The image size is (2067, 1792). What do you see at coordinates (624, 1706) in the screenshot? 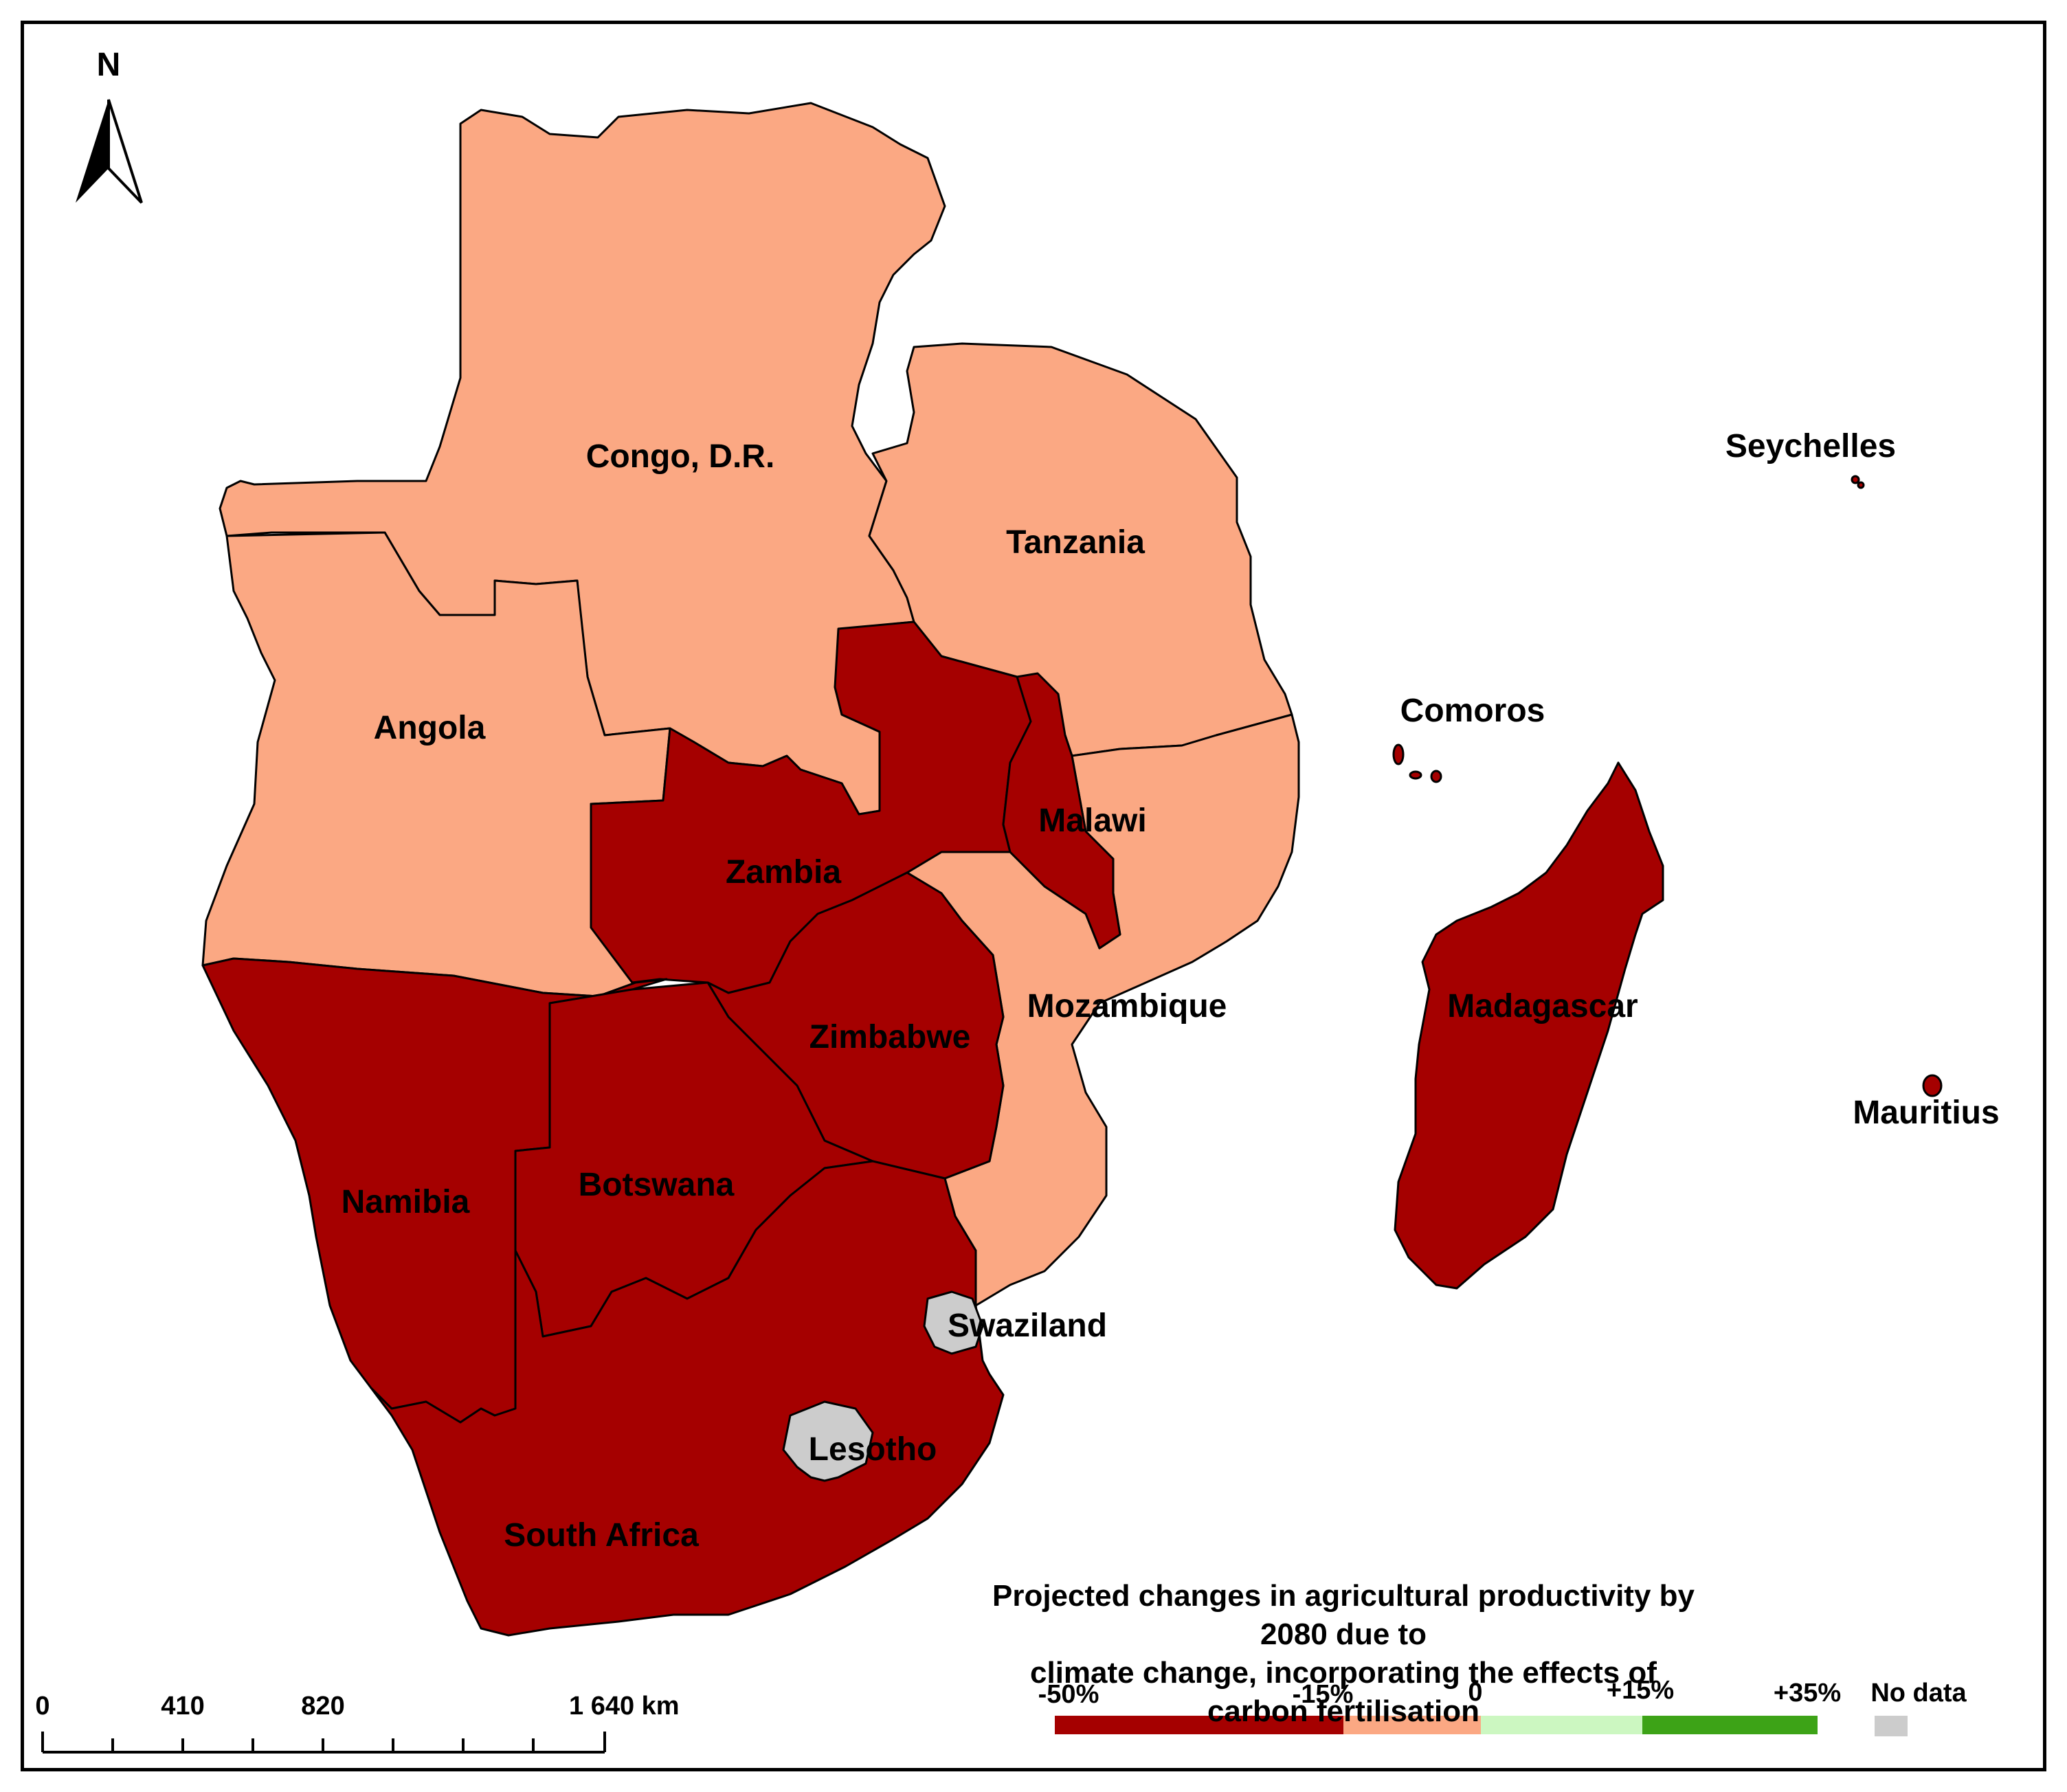
I see `scale-tick-1640: 1 640 km` at bounding box center [624, 1706].